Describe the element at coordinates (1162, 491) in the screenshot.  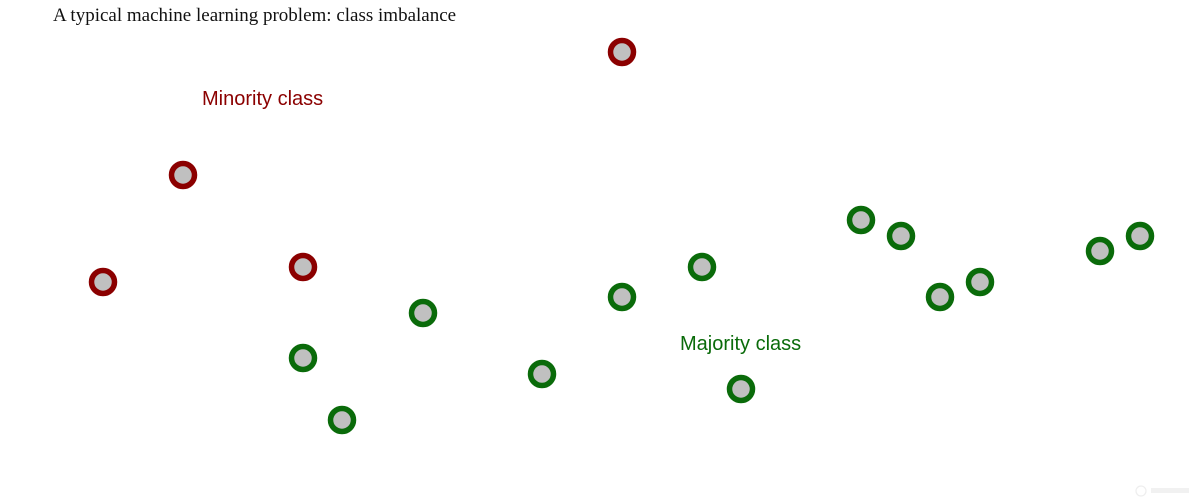
I see `watermark-logo` at that location.